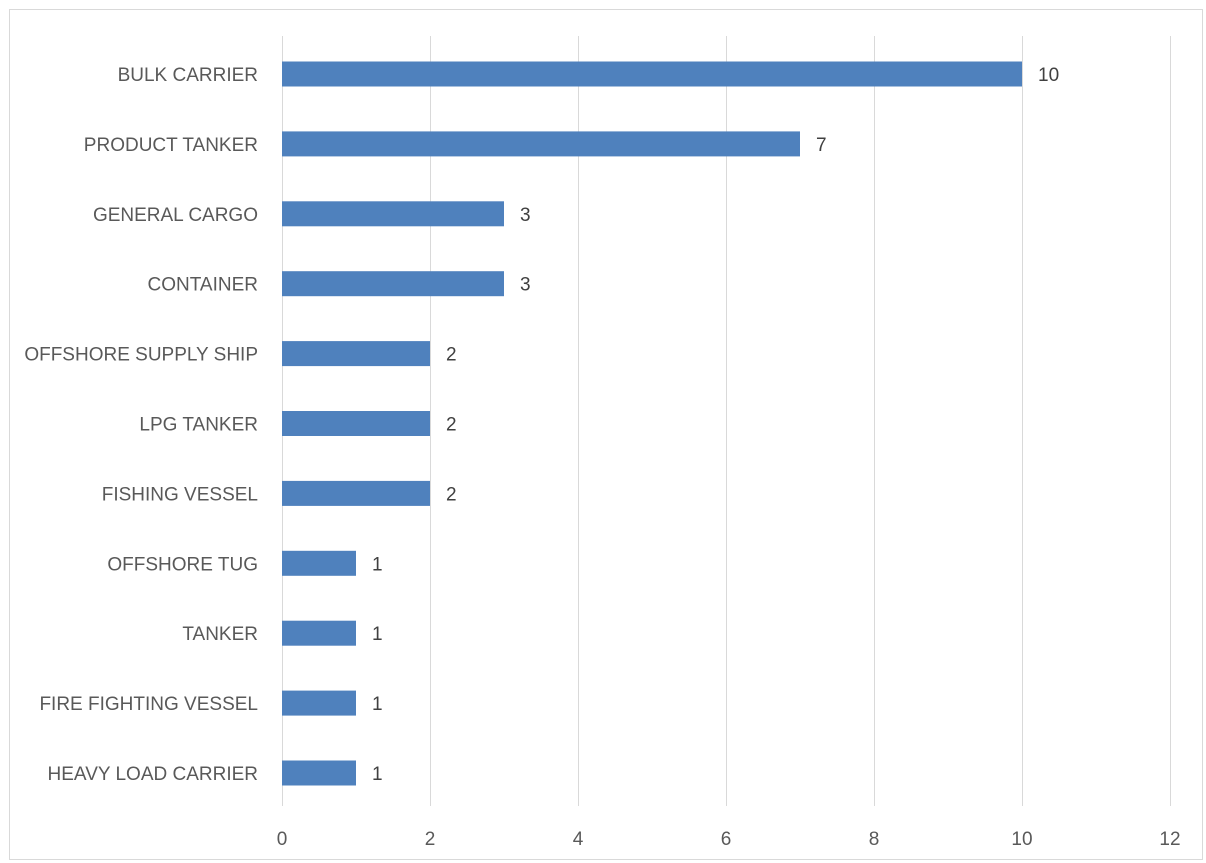 Image resolution: width=1206 pixels, height=863 pixels. Describe the element at coordinates (578, 839) in the screenshot. I see `x-tick-label: 4` at that location.